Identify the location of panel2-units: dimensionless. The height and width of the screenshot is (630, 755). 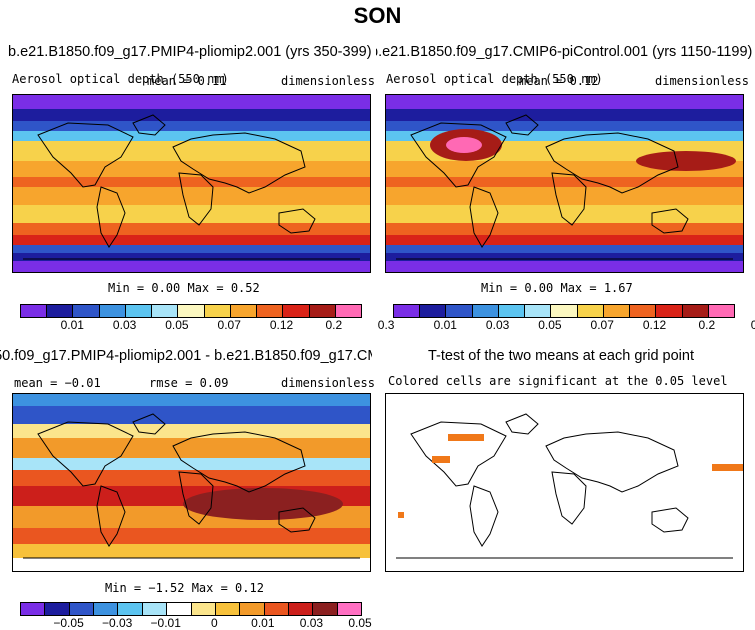
(702, 81).